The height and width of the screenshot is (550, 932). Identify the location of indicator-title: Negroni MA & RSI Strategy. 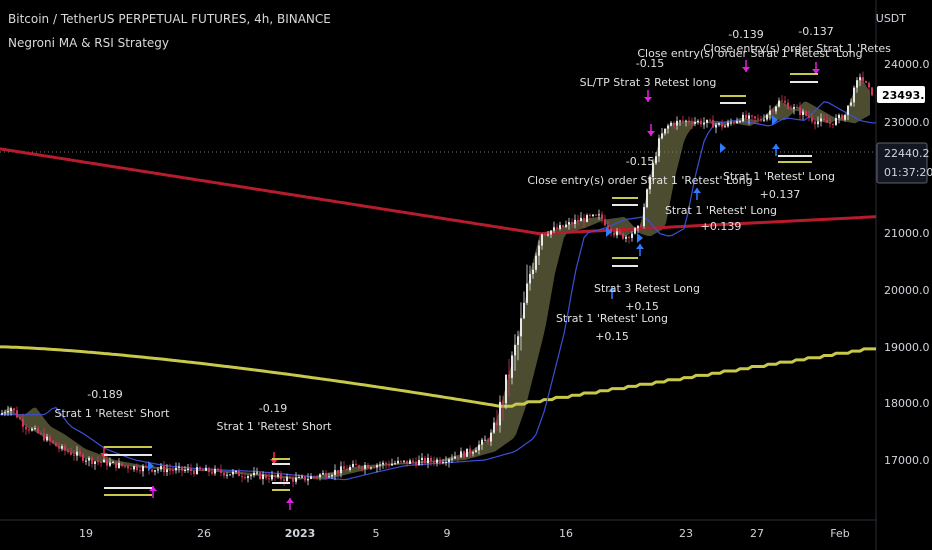
(89, 43).